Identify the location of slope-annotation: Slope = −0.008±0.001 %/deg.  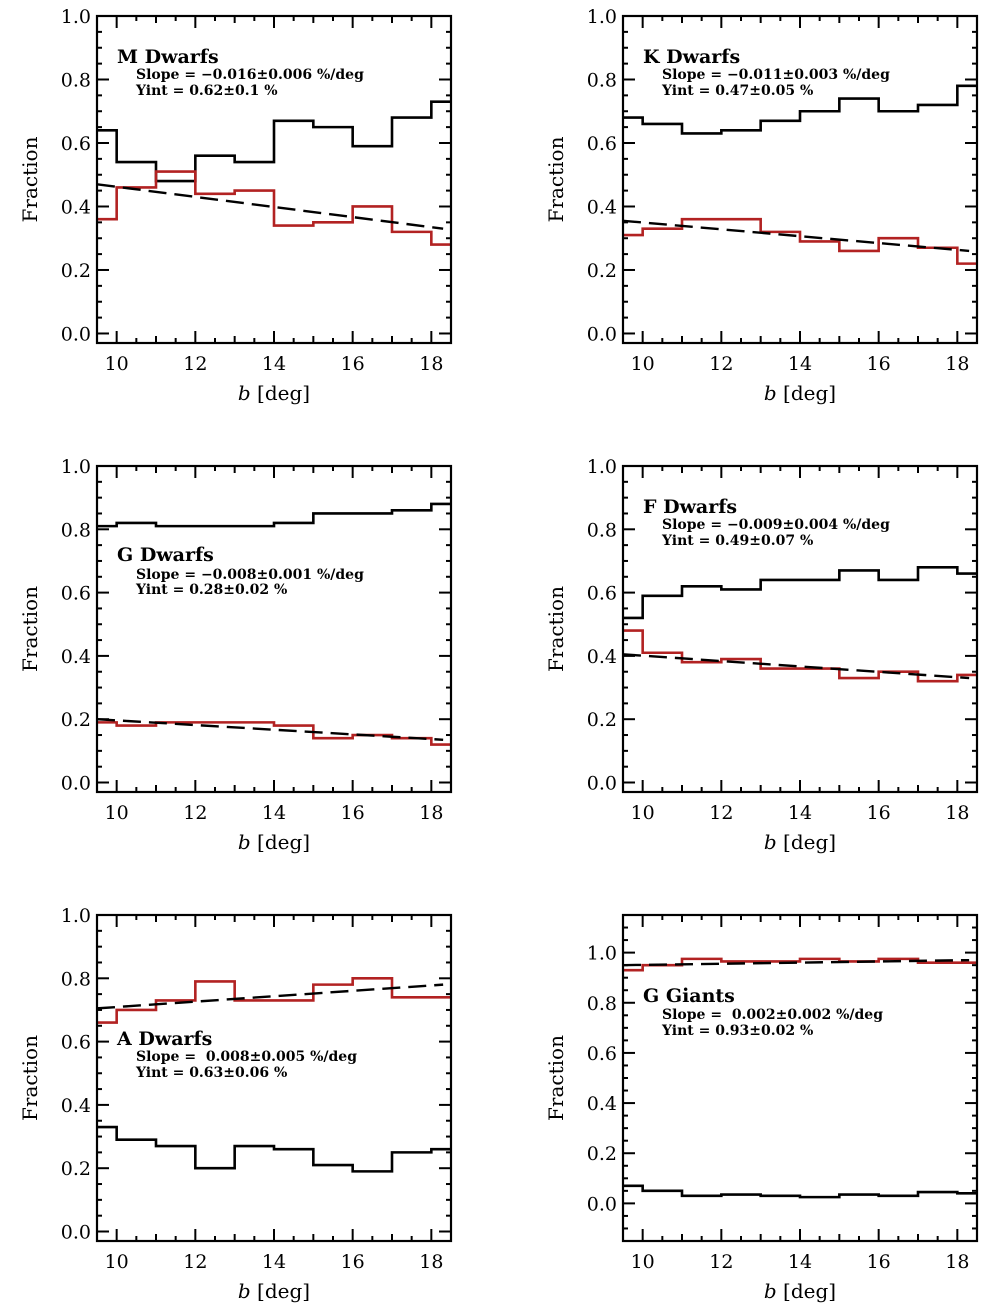
(250, 575).